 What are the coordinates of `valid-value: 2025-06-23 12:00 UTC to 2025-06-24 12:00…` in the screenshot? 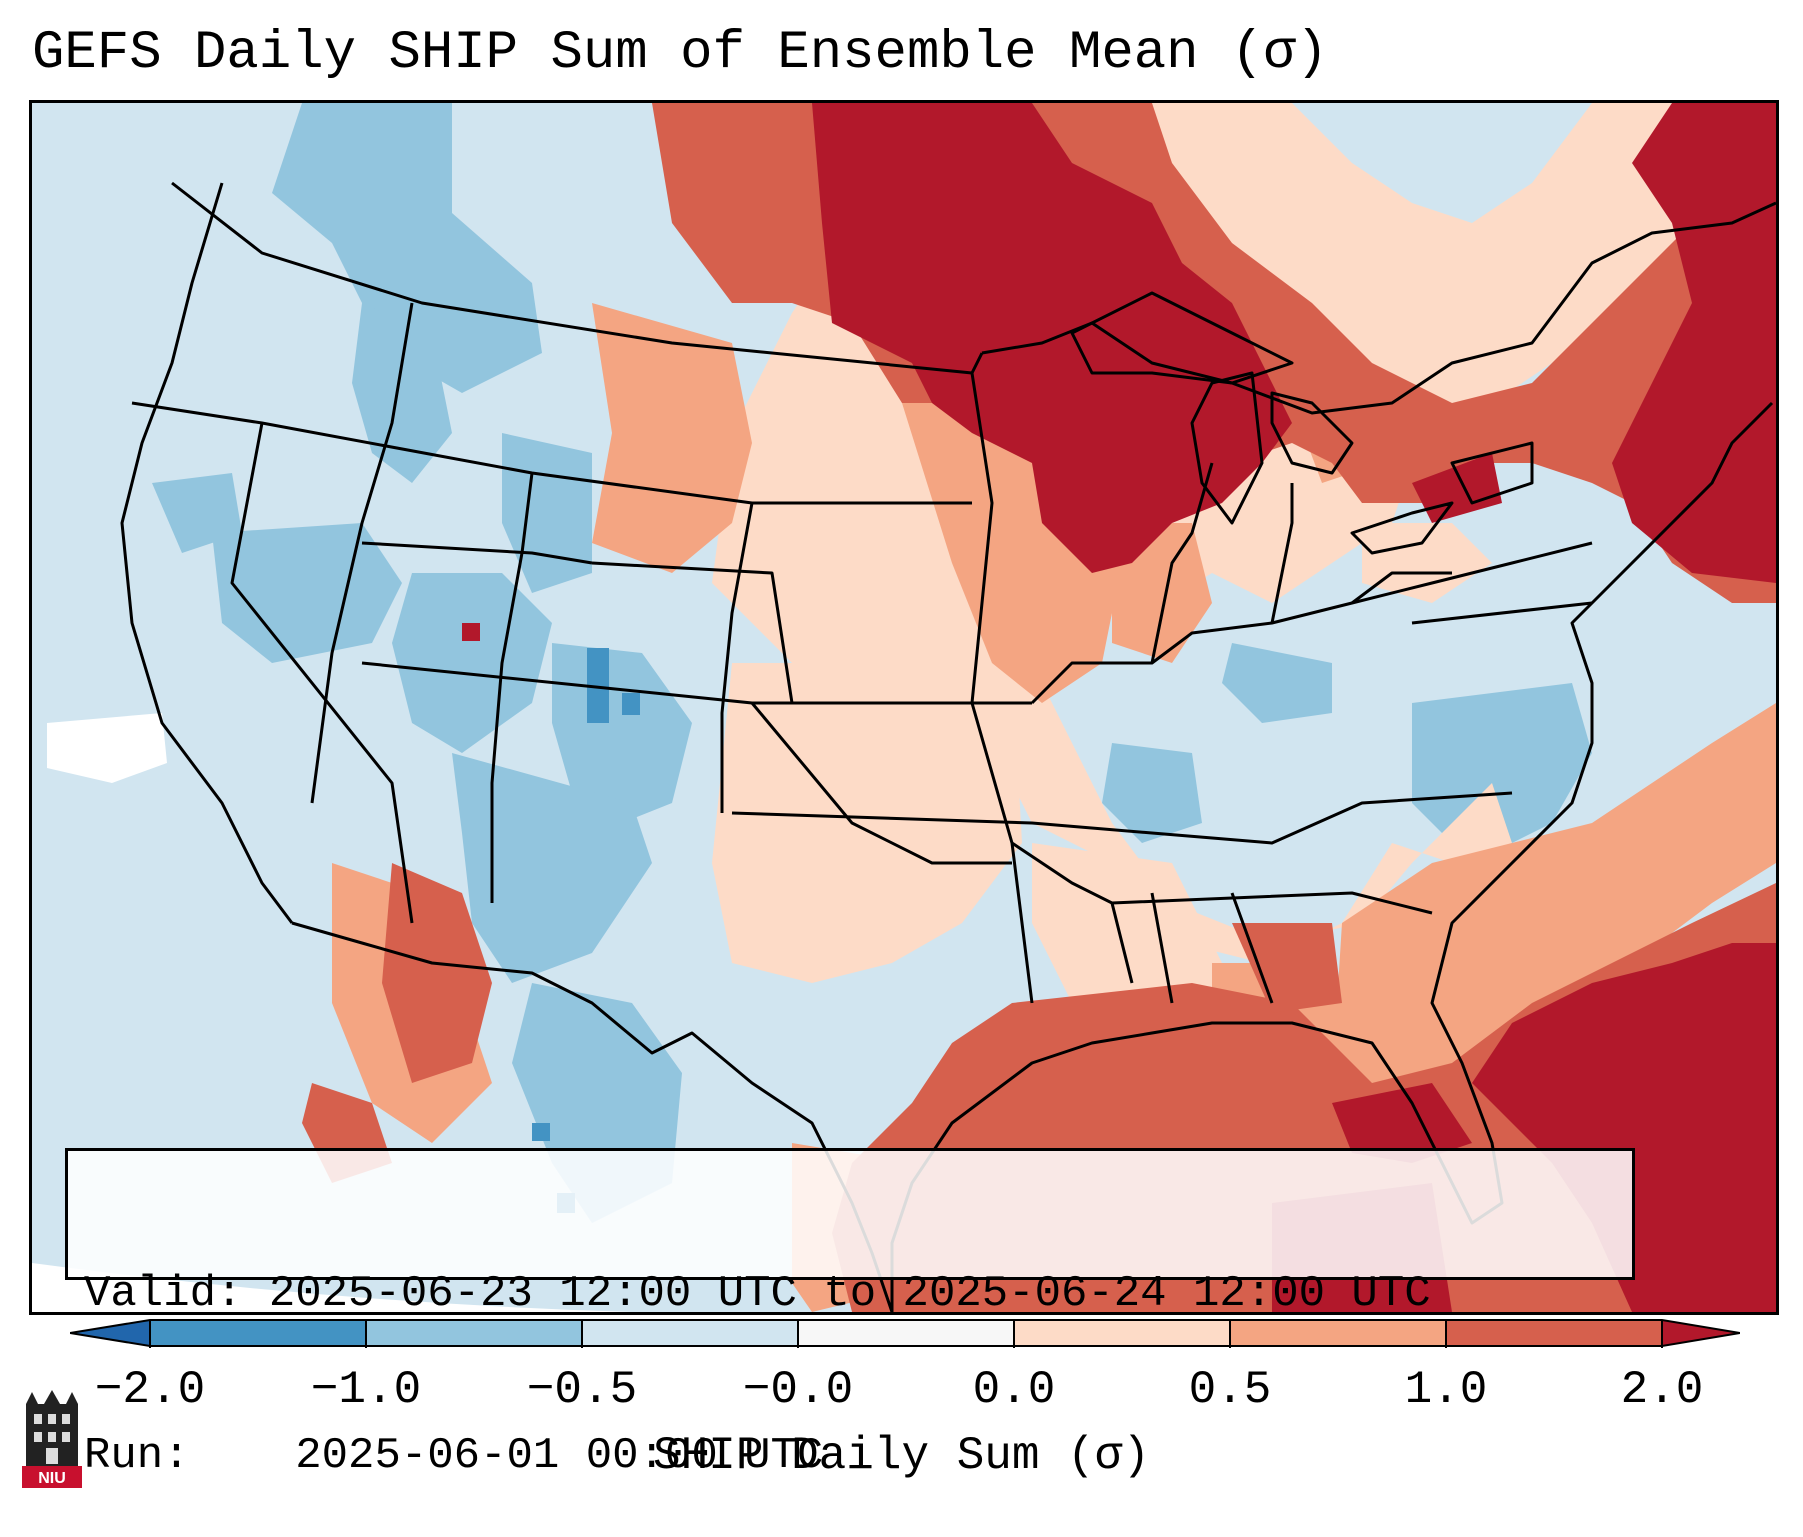 It's located at (849, 1294).